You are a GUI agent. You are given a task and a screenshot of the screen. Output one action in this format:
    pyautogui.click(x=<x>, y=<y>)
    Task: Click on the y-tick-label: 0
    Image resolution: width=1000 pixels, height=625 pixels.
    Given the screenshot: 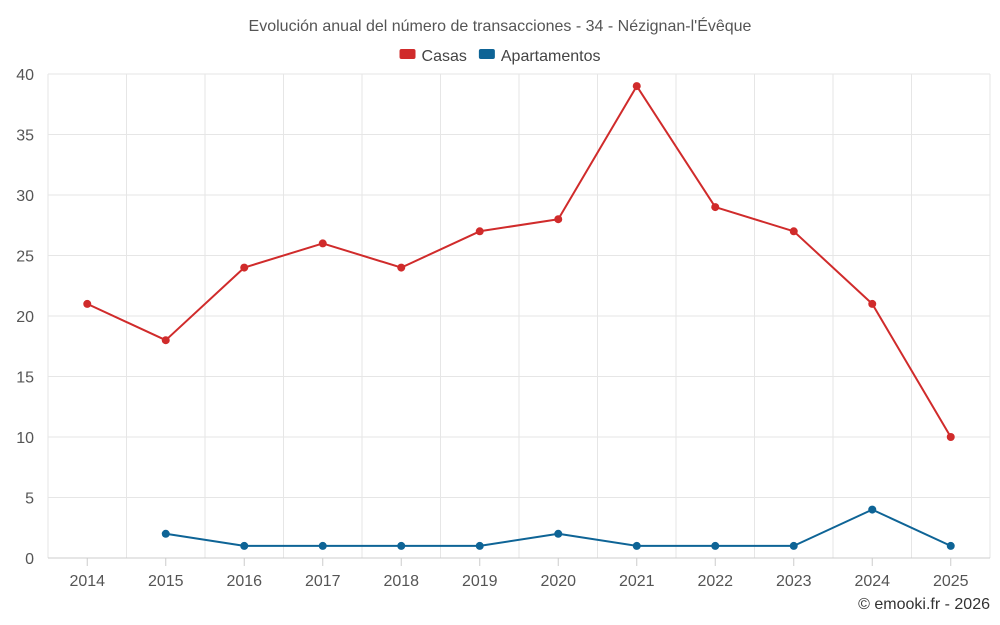 What is the action you would take?
    pyautogui.click(x=29, y=559)
    